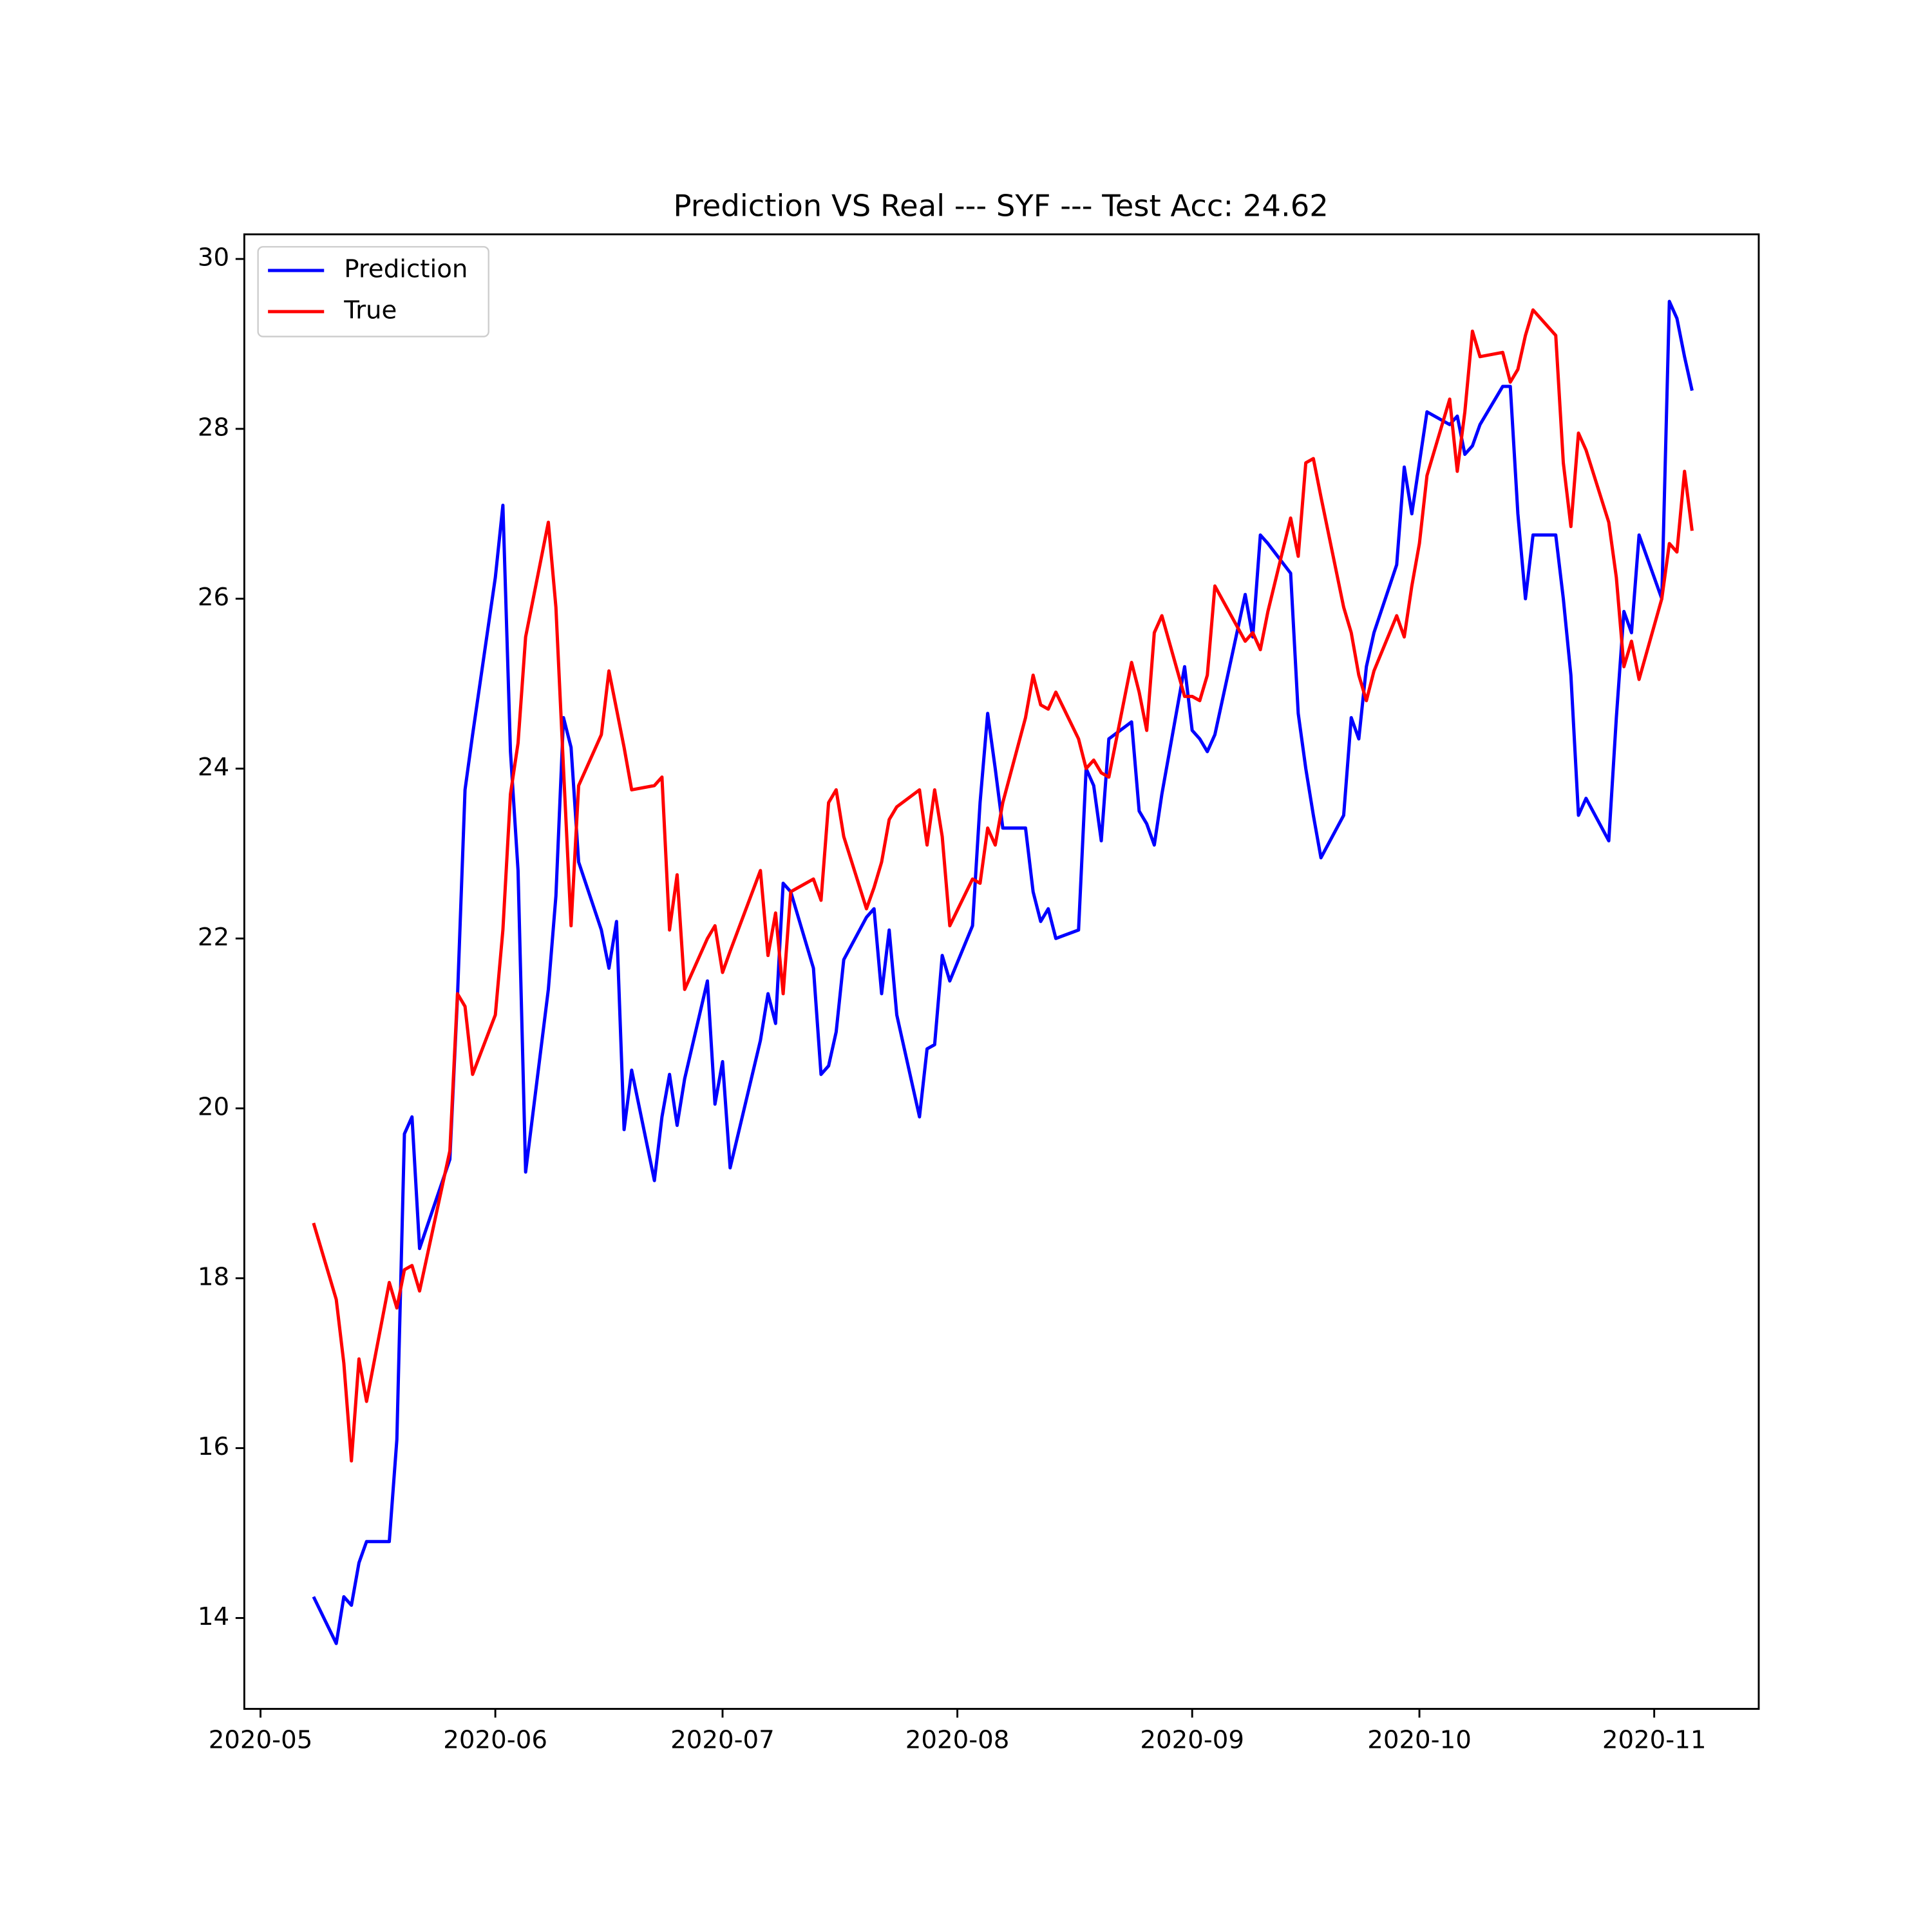 This screenshot has height=1932, width=1932. What do you see at coordinates (1419, 1739) in the screenshot?
I see `x-tick-label: 2020-10` at bounding box center [1419, 1739].